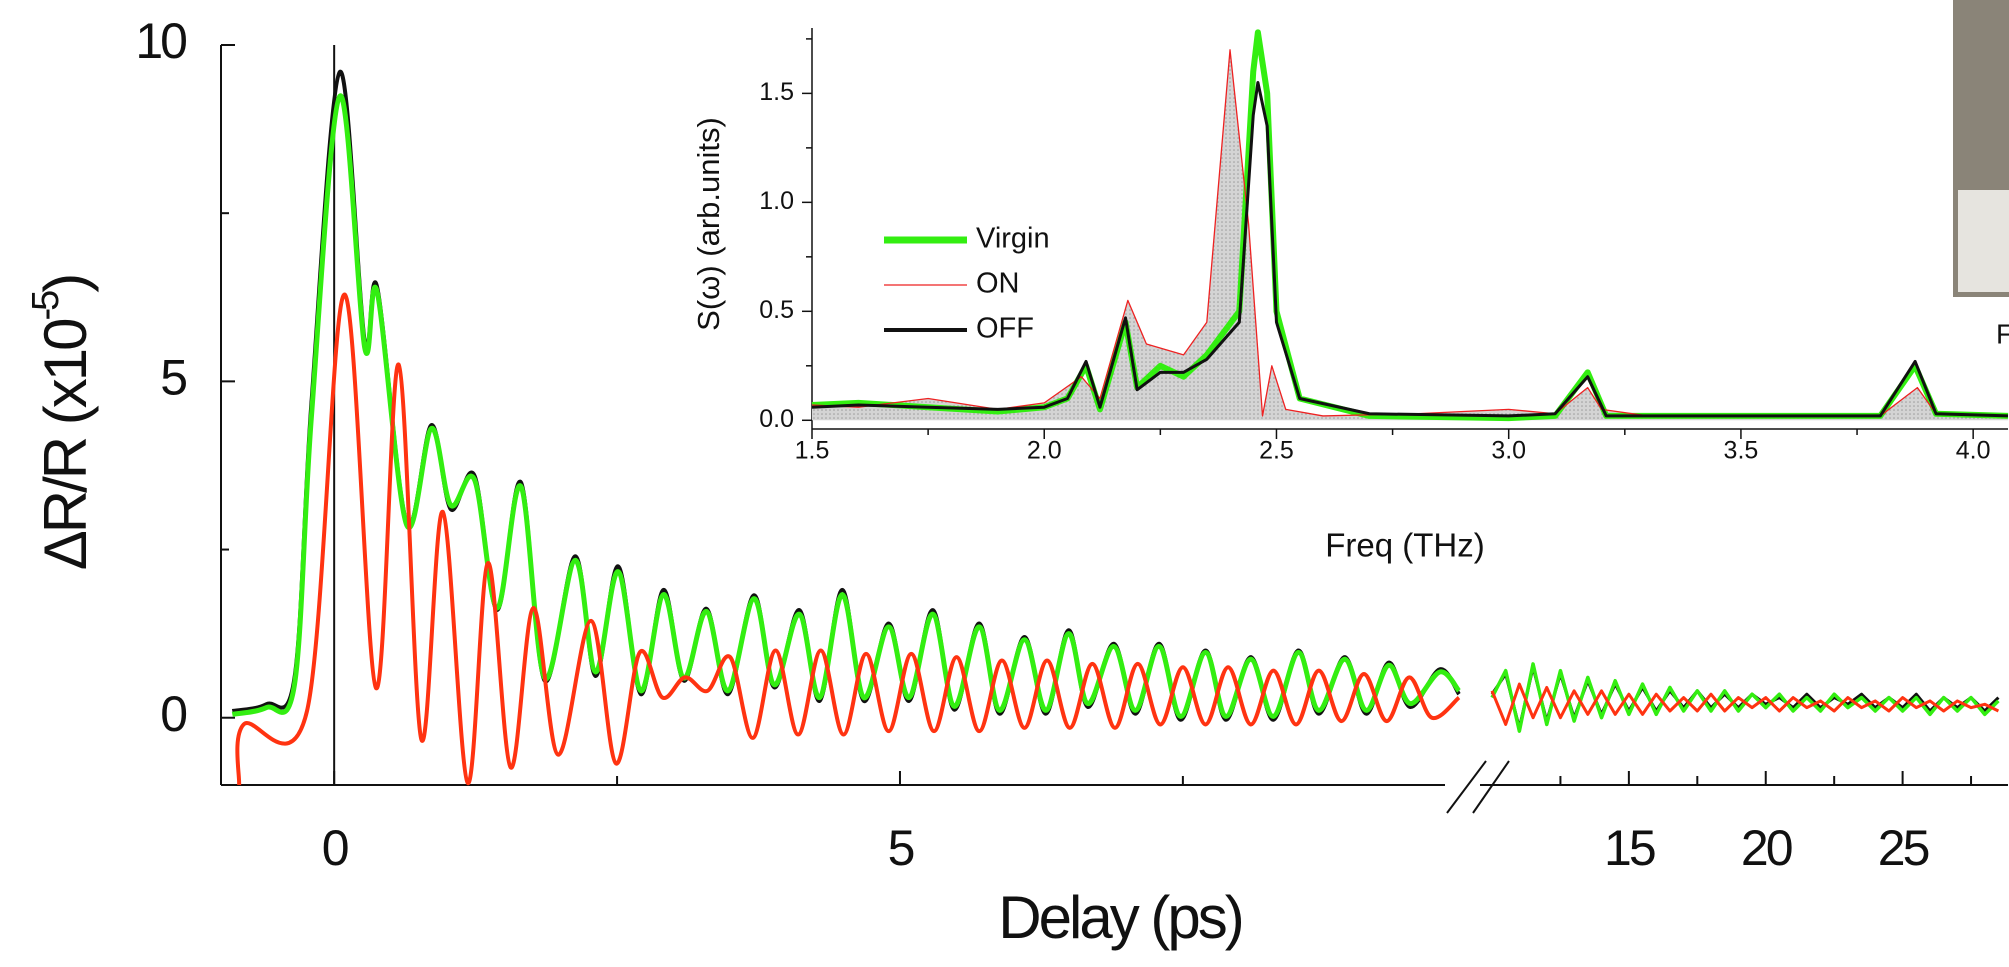 Image resolution: width=2009 pixels, height=967 pixels. I want to click on y-tick-label: 1.0, so click(776, 201).